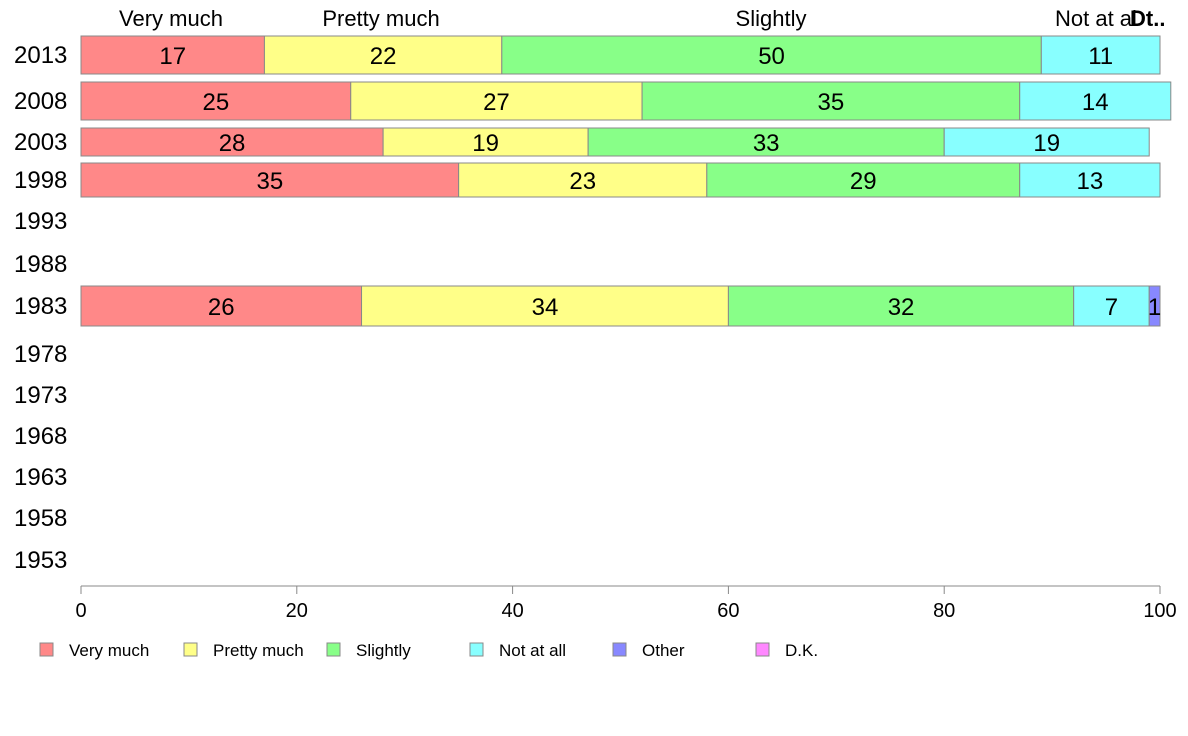 This screenshot has width=1188, height=736. I want to click on x-tick-label-60: 60, so click(728, 611).